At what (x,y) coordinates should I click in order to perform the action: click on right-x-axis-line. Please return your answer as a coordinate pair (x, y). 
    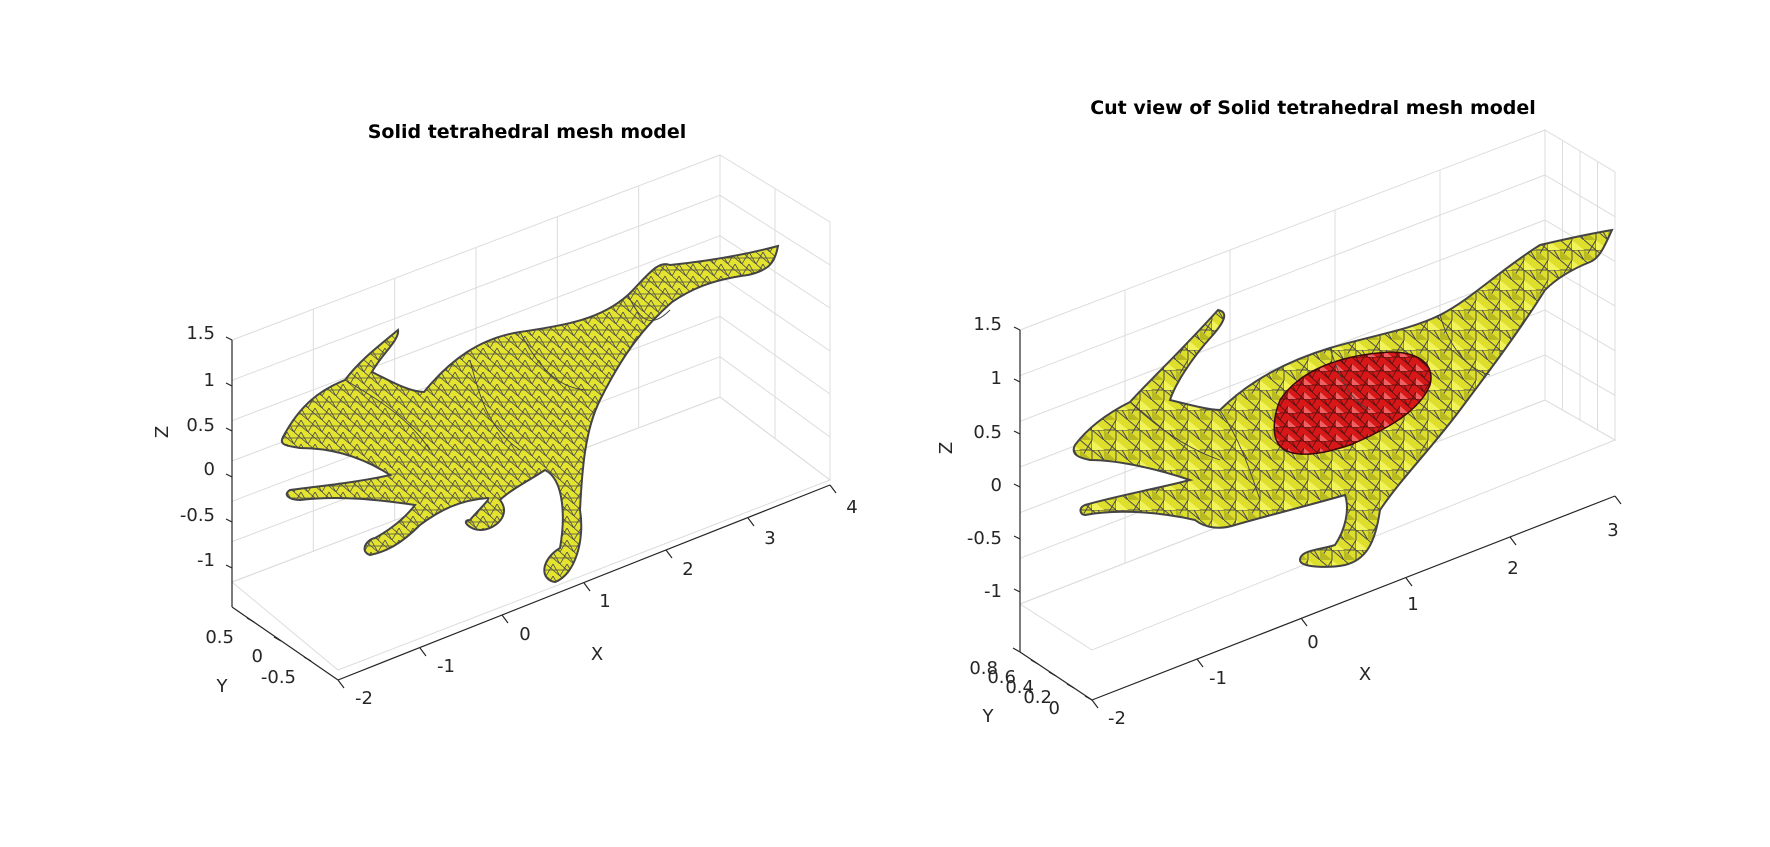
    Looking at the image, I should click on (1353, 598).